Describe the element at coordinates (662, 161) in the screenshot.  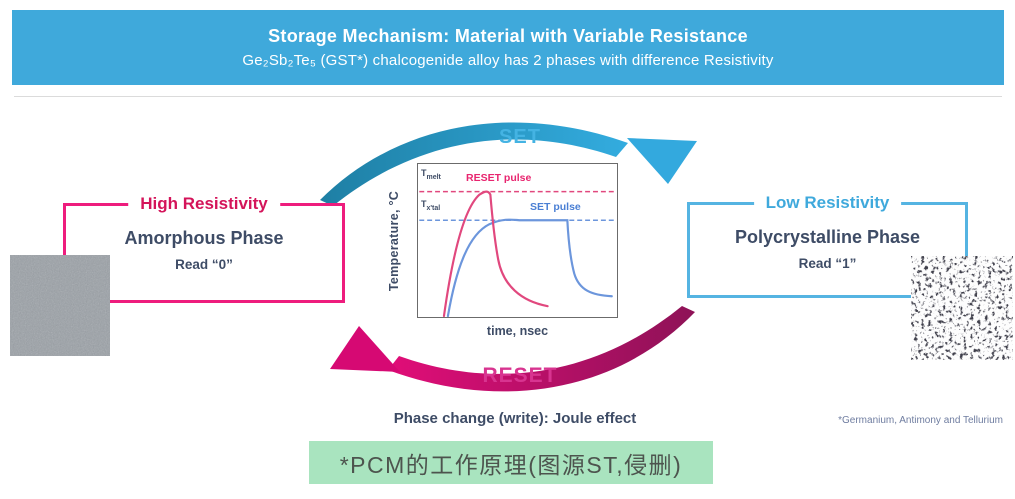
I see `set-arrowhead-icon` at that location.